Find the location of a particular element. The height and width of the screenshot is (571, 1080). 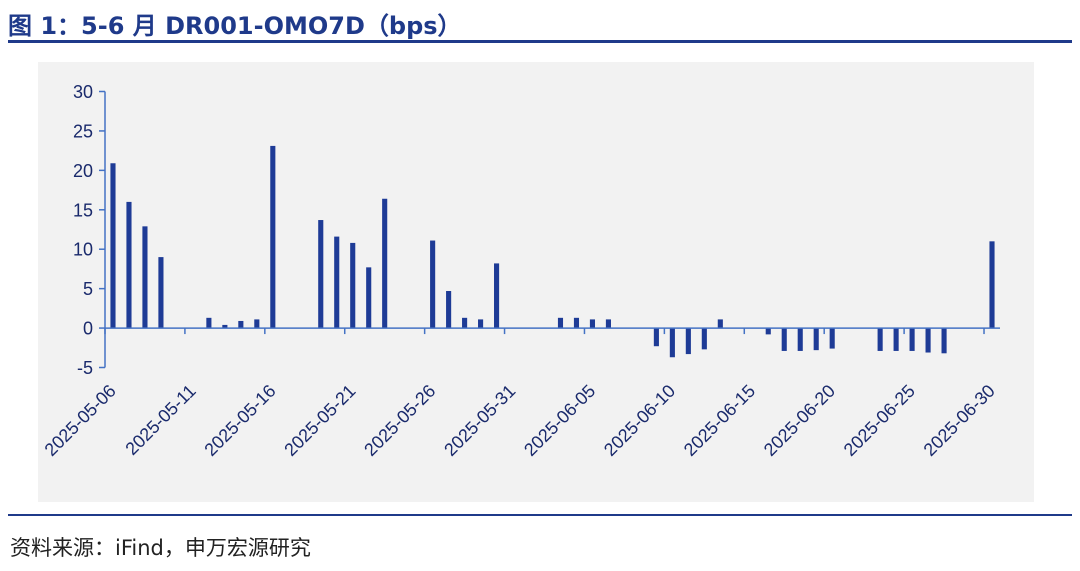

x-tick-label: 2025-06-25 is located at coordinates (879, 420).